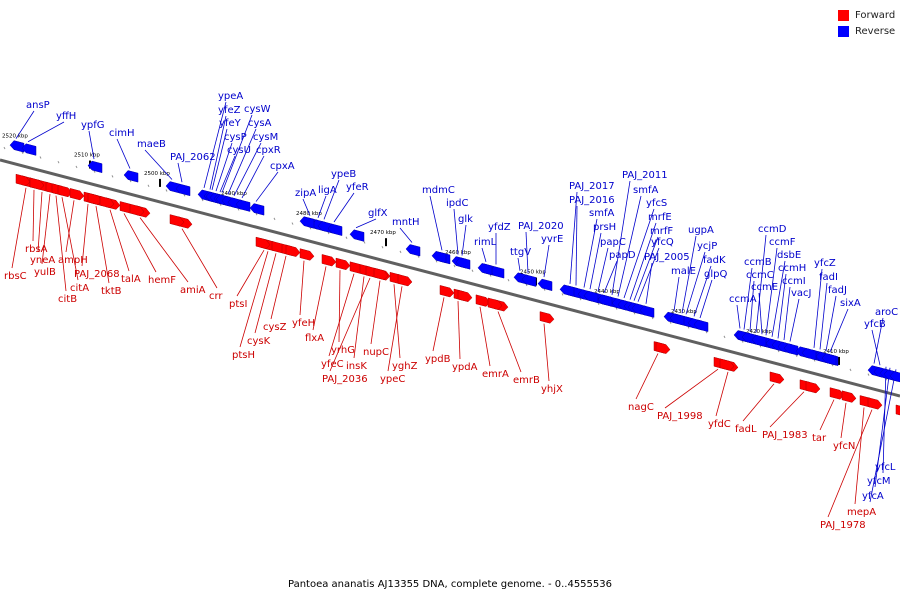 The image size is (900, 600). Describe the element at coordinates (45, 272) in the screenshot. I see `forward-gene-label-yulb: yulB` at that location.